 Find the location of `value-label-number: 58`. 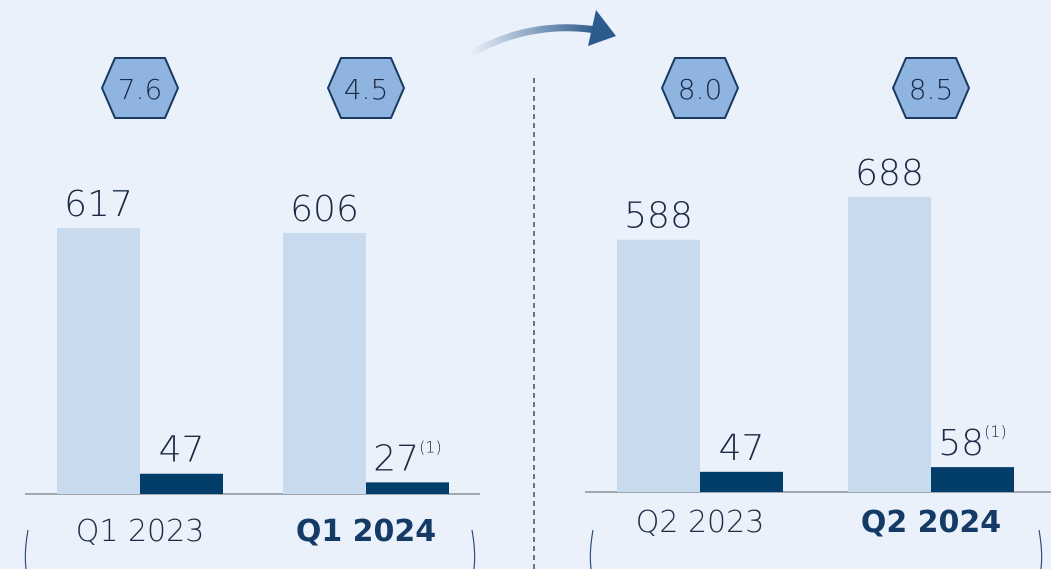

value-label-number: 58 is located at coordinates (961, 443).